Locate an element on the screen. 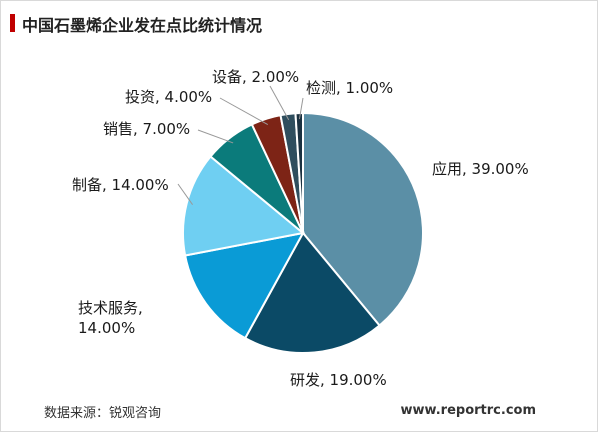  title-accent-bar is located at coordinates (12, 23).